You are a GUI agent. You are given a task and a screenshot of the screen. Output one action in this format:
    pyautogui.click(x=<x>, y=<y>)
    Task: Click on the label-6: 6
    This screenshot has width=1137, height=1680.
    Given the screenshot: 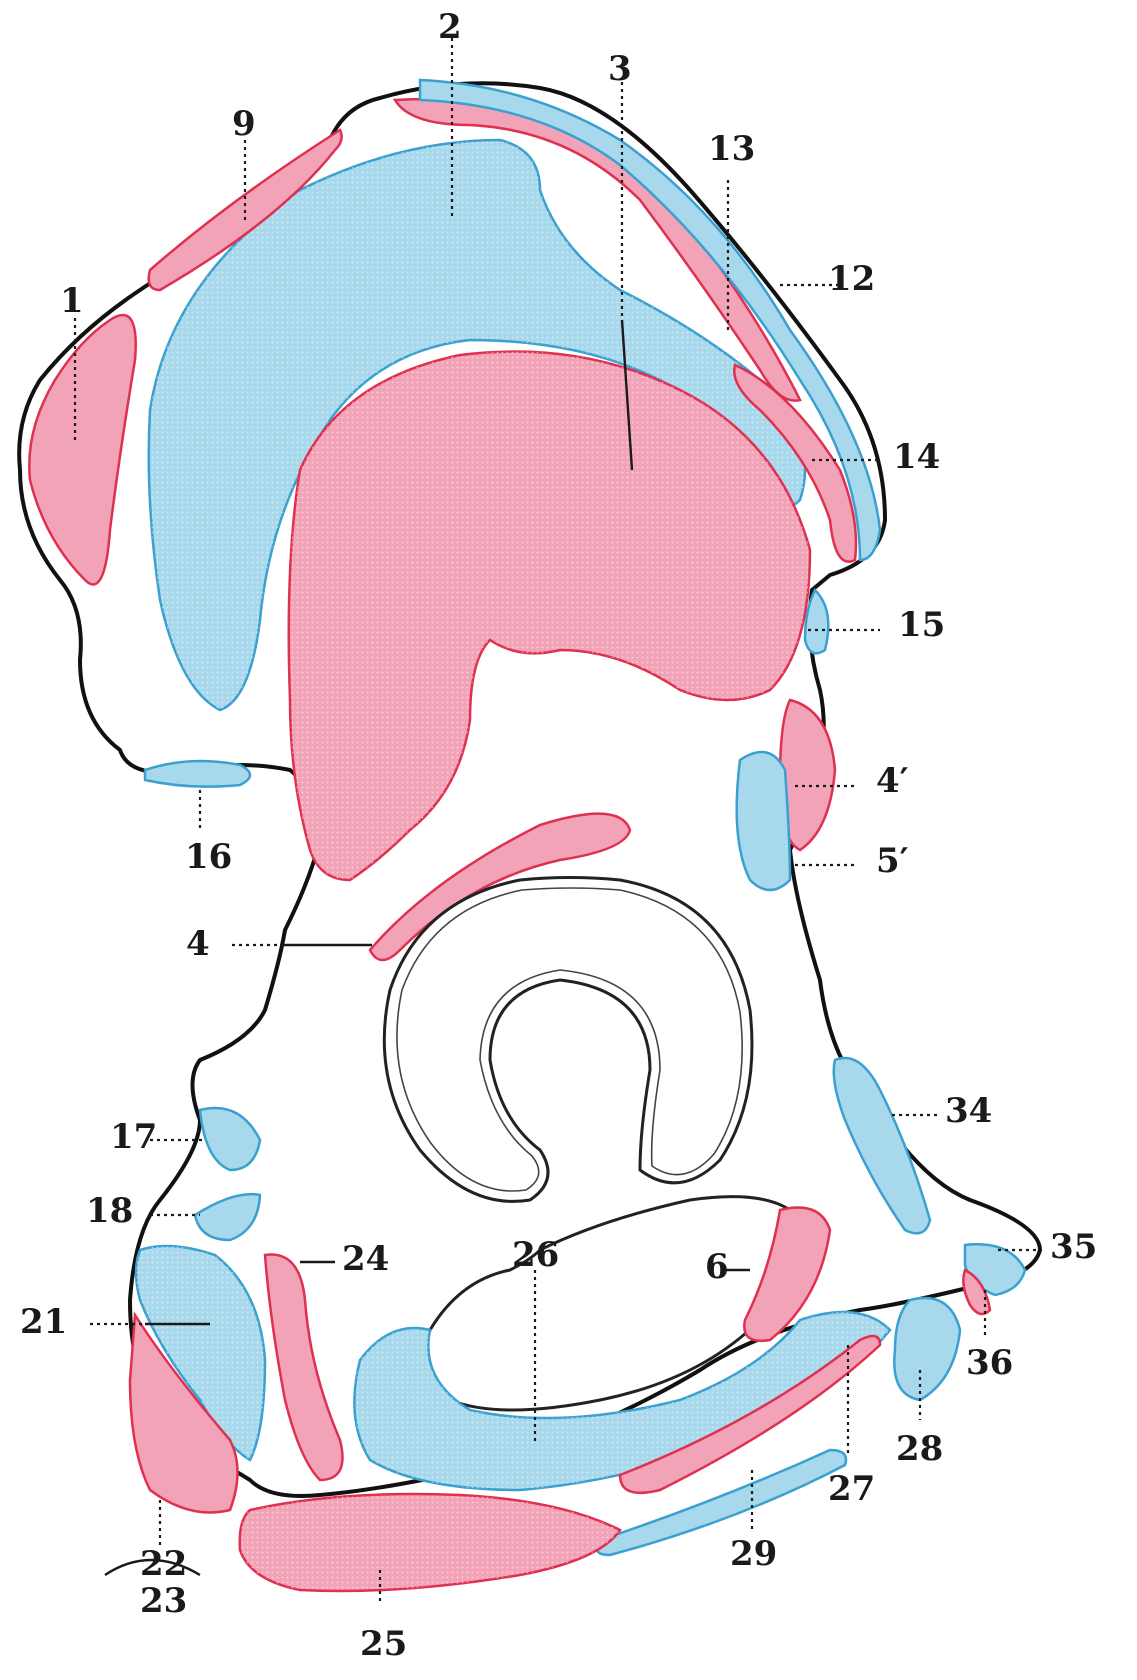 What is the action you would take?
    pyautogui.click(x=717, y=1267)
    